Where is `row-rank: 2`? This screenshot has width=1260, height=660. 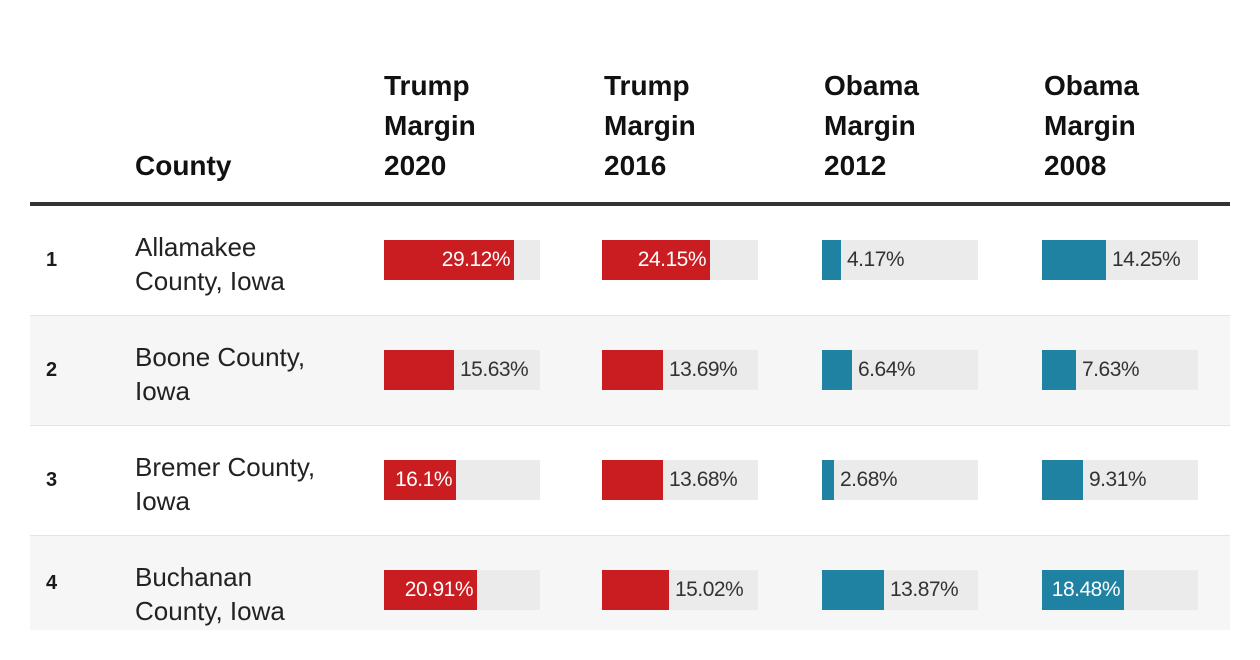 row-rank: 2 is located at coordinates (52, 370).